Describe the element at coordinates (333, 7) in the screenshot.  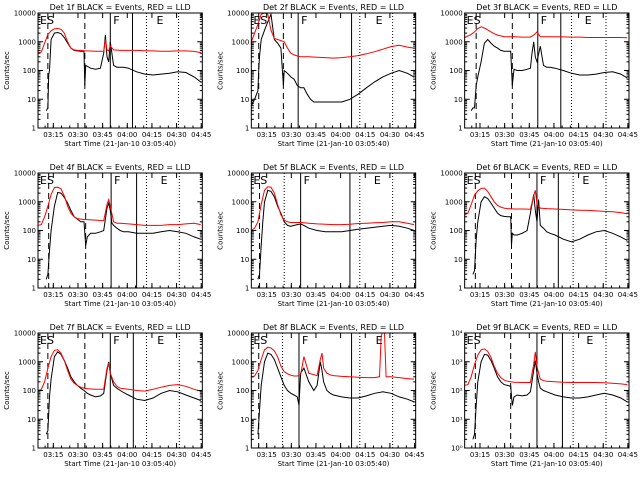
I see `panel-title: Det 2f BLACK = Events, RED = LLD` at that location.